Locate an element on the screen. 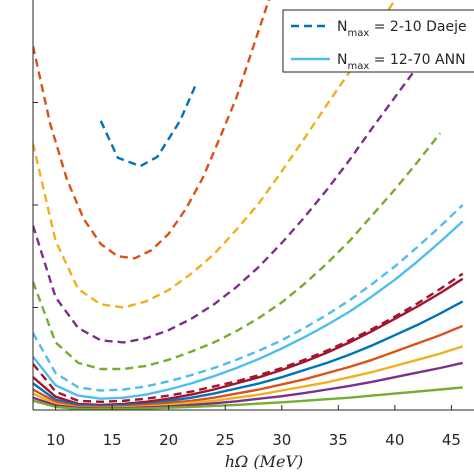 The width and height of the screenshot is (474, 474). x-tick-label: 35 is located at coordinates (338, 440).